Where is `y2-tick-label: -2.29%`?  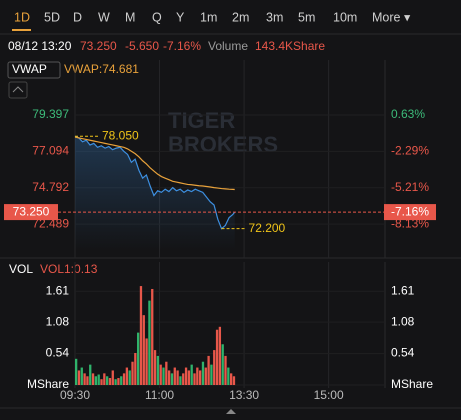
y2-tick-label: -2.29% is located at coordinates (410, 151).